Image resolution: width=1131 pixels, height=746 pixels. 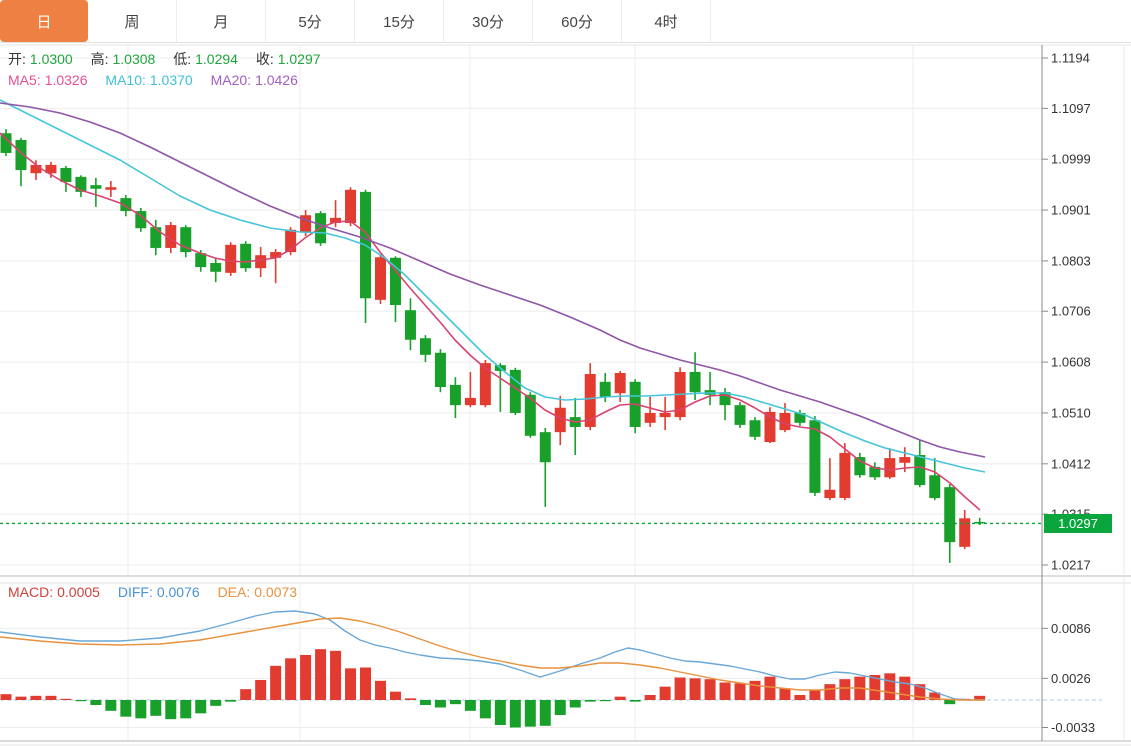 What do you see at coordinates (24, 80) in the screenshot?
I see `ma5-label: MA5:` at bounding box center [24, 80].